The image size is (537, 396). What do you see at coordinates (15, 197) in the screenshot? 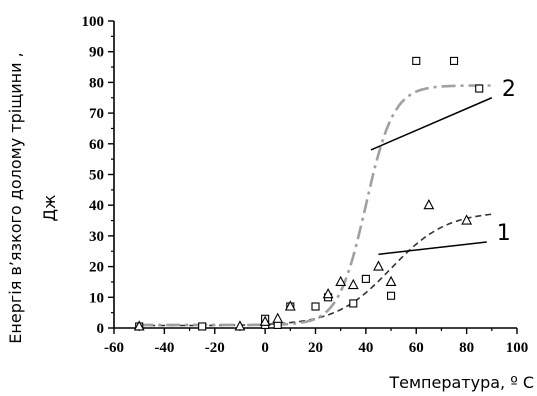
I see `y-axis-title: Енергія в’язкого долому тріщини ,` at bounding box center [15, 197].